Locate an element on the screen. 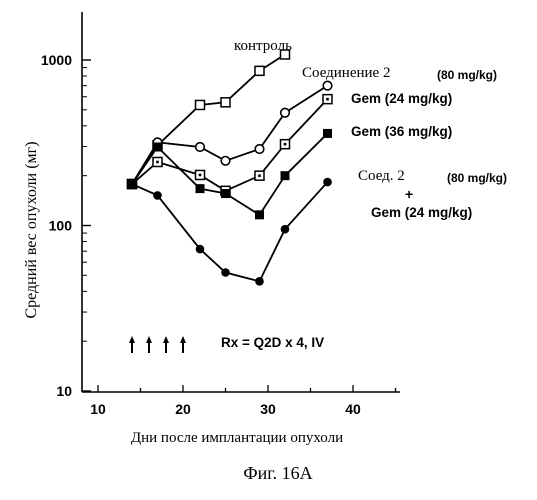  series-label-combo-gem: Gem (24 mg/kg) is located at coordinates (421, 212).